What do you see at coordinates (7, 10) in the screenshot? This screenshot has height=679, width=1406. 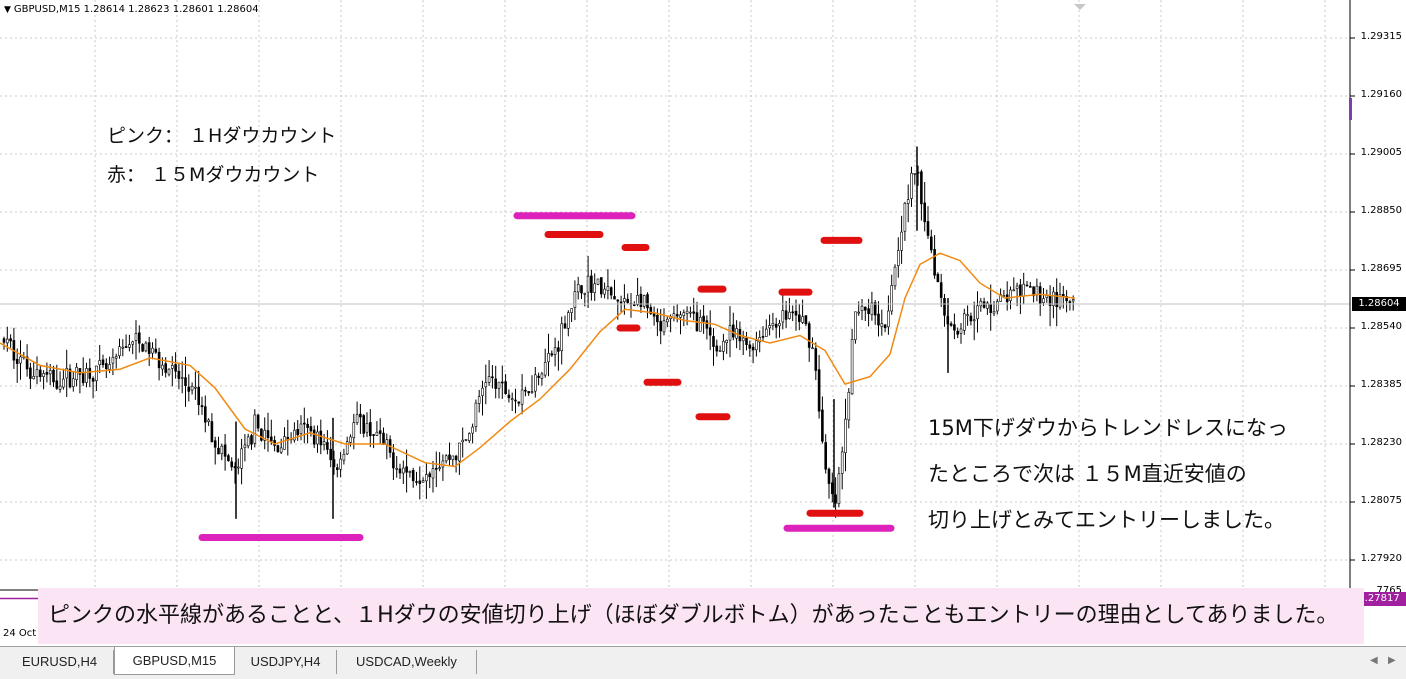 I see `dropdown-triangle-icon: ▼` at bounding box center [7, 10].